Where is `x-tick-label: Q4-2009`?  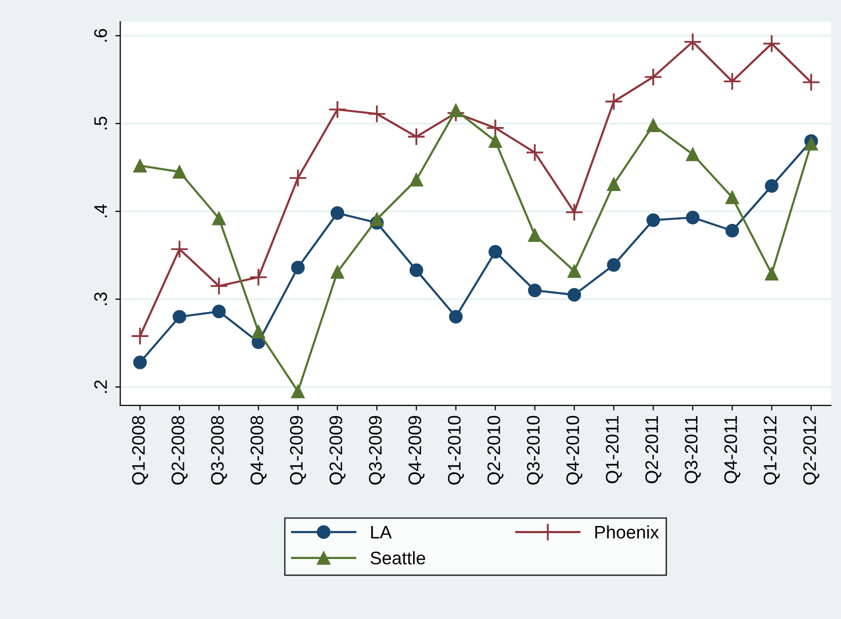
x-tick-label: Q4-2009 is located at coordinates (416, 450).